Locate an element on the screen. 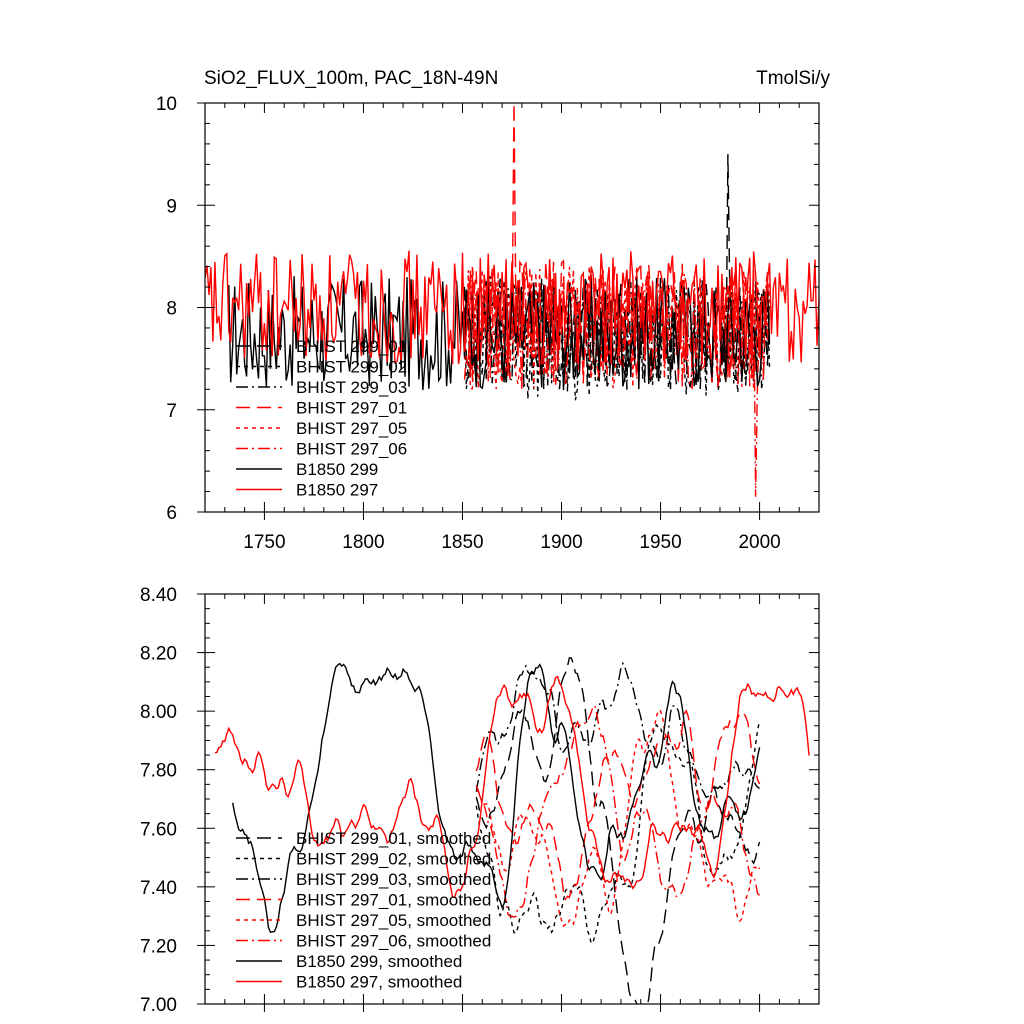 The width and height of the screenshot is (1024, 1024). y-tick-label: 8.20 is located at coordinates (158, 654).